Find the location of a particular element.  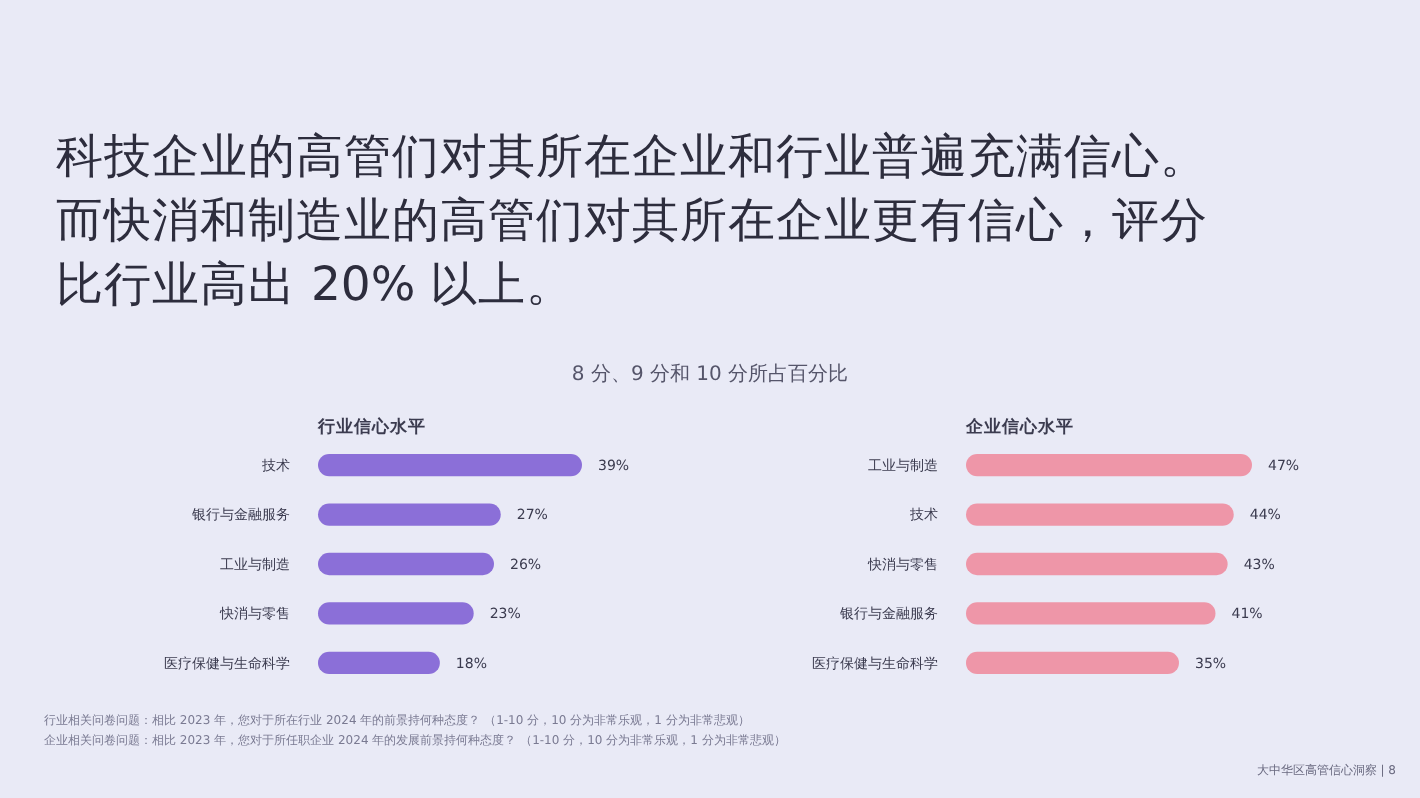

text: 8 分、9 分和 10 分所占百分比 is located at coordinates (710, 374).